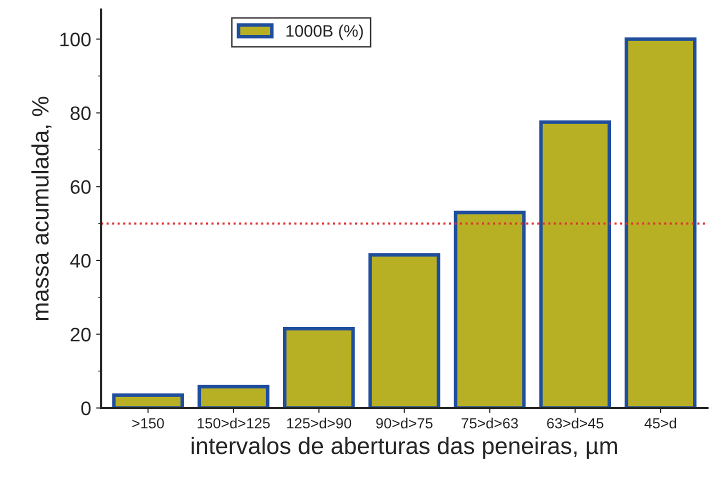 This screenshot has height=480, width=722. I want to click on y-tick-label: 60, so click(80, 187).